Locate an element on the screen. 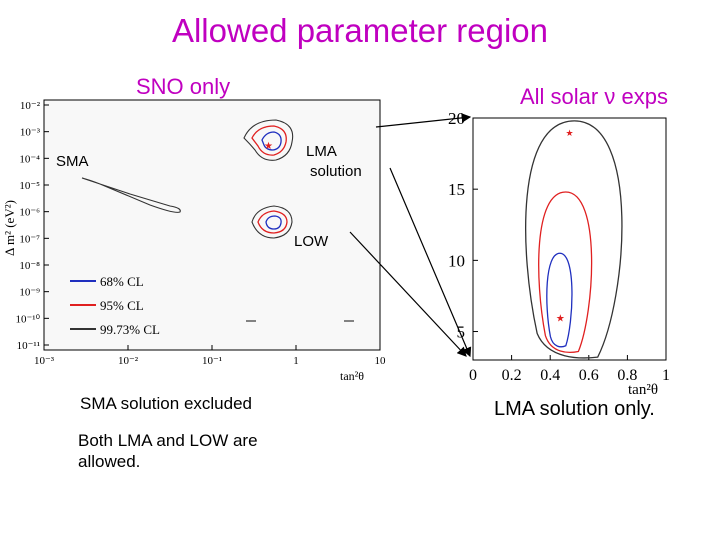  legend-label-9973: 99.73% CL is located at coordinates (130, 329).